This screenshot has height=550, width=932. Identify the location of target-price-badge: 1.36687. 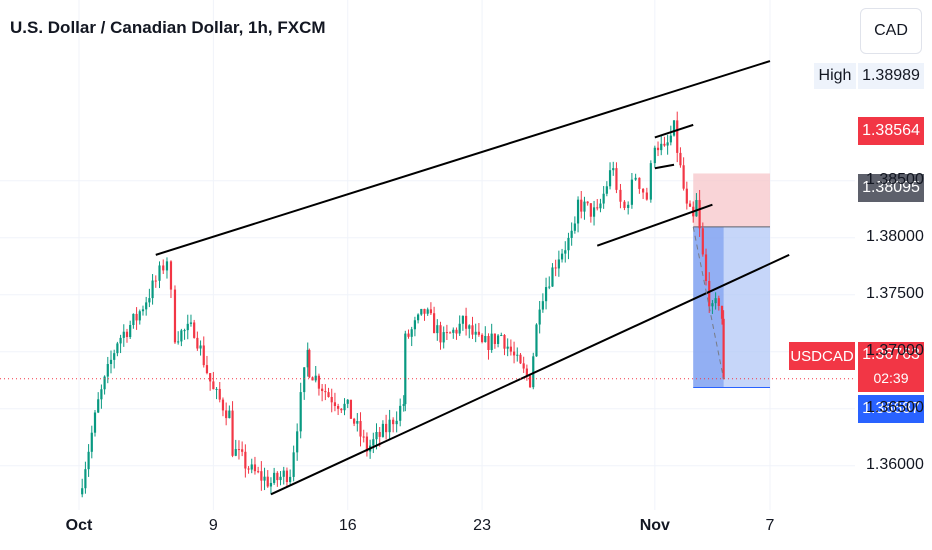
(891, 409).